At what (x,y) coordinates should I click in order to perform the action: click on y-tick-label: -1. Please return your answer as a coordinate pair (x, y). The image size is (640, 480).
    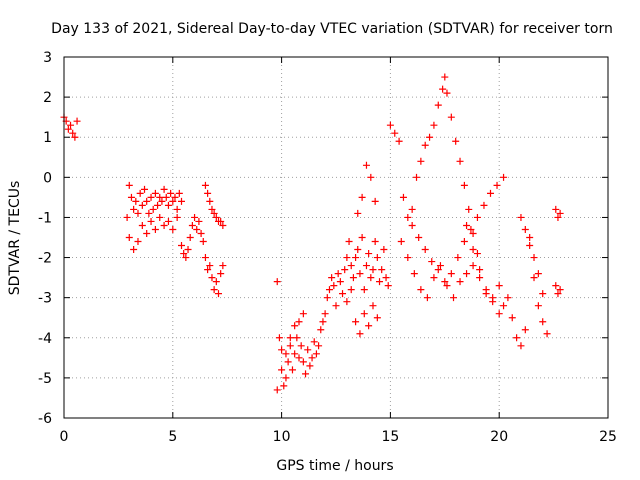
    Looking at the image, I should click on (45, 218).